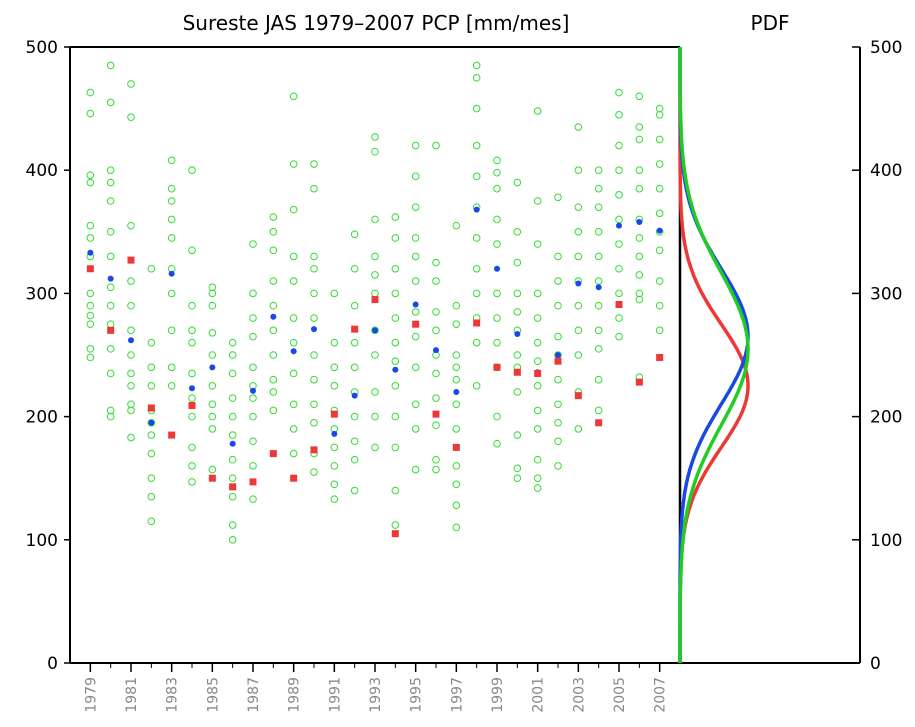 This screenshot has height=727, width=915. I want to click on x-tick-label: 1995, so click(417, 695).